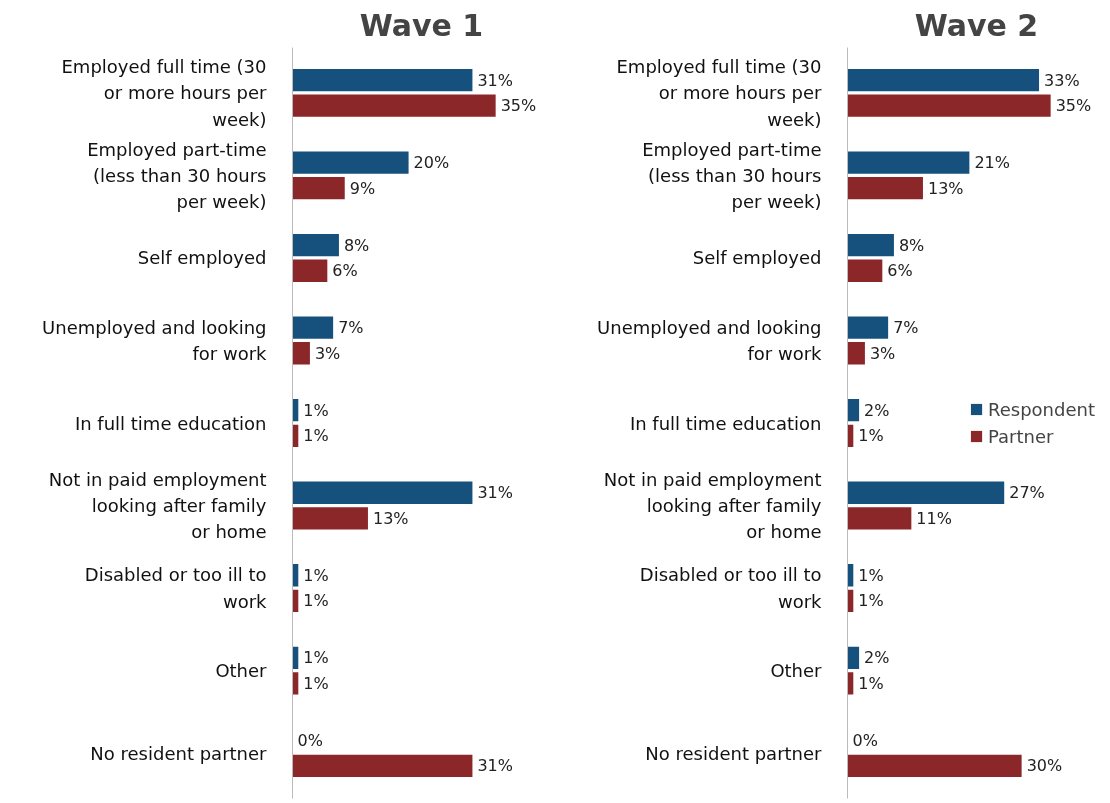  Describe the element at coordinates (1044, 766) in the screenshot. I see `data-label: 30%` at that location.